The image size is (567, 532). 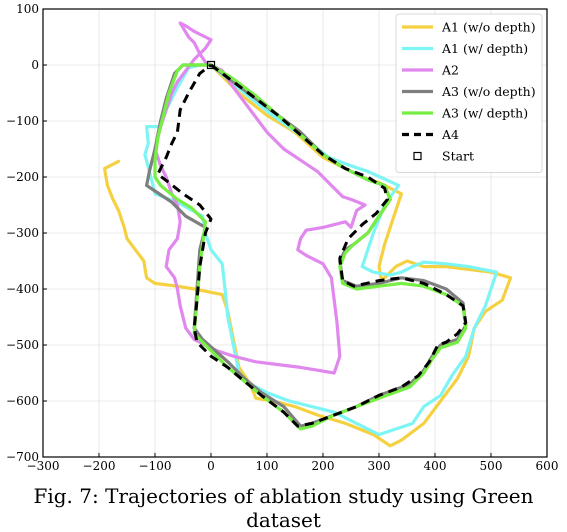 I want to click on legend-label-2: A2, so click(x=450, y=70).